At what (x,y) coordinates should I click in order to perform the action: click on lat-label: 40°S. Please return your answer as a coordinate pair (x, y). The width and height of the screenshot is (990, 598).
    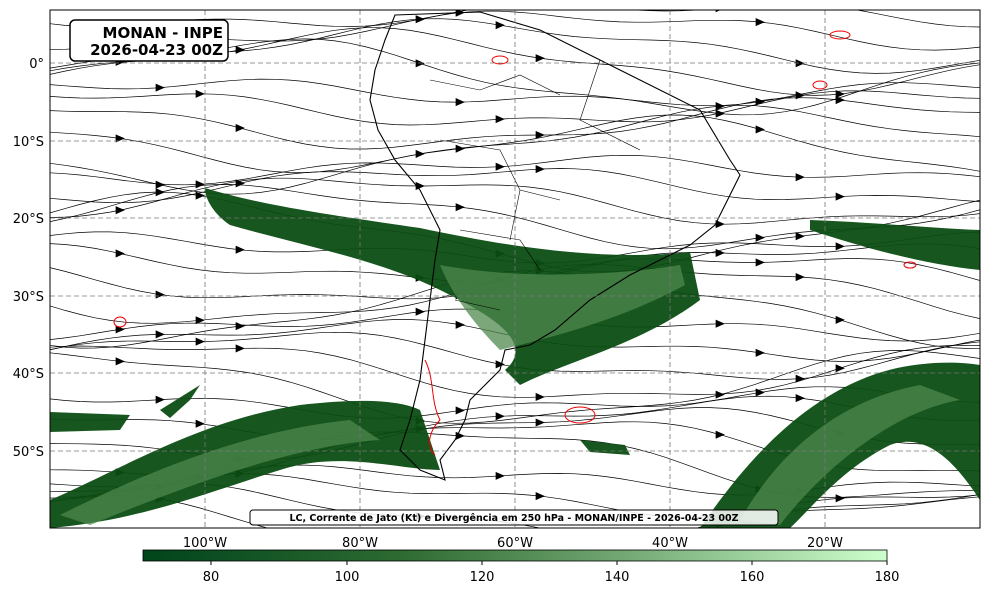
    Looking at the image, I should click on (28, 374).